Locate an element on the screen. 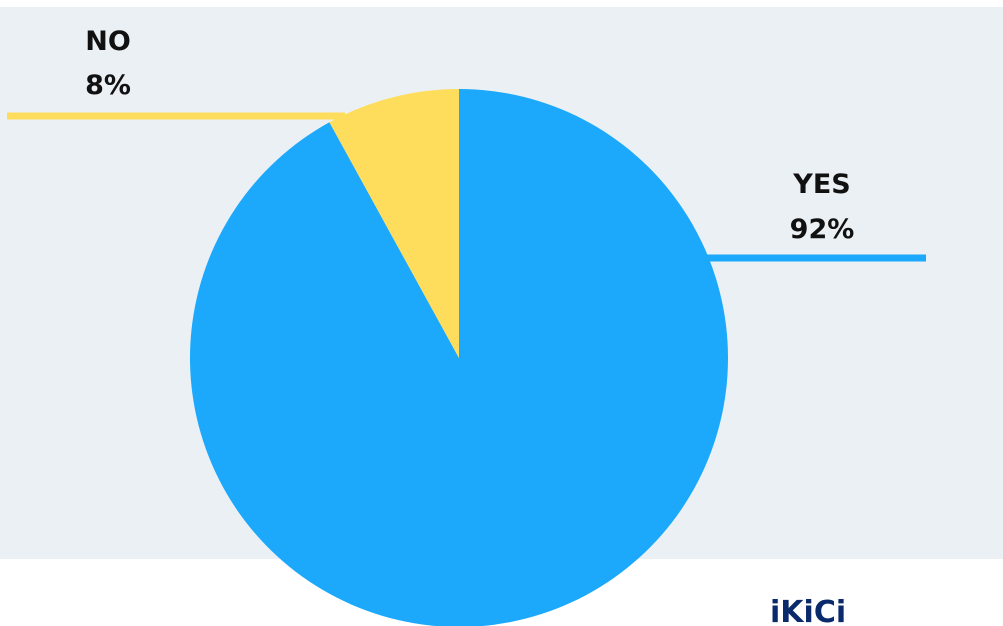  slice-label-no: NO is located at coordinates (108, 41).